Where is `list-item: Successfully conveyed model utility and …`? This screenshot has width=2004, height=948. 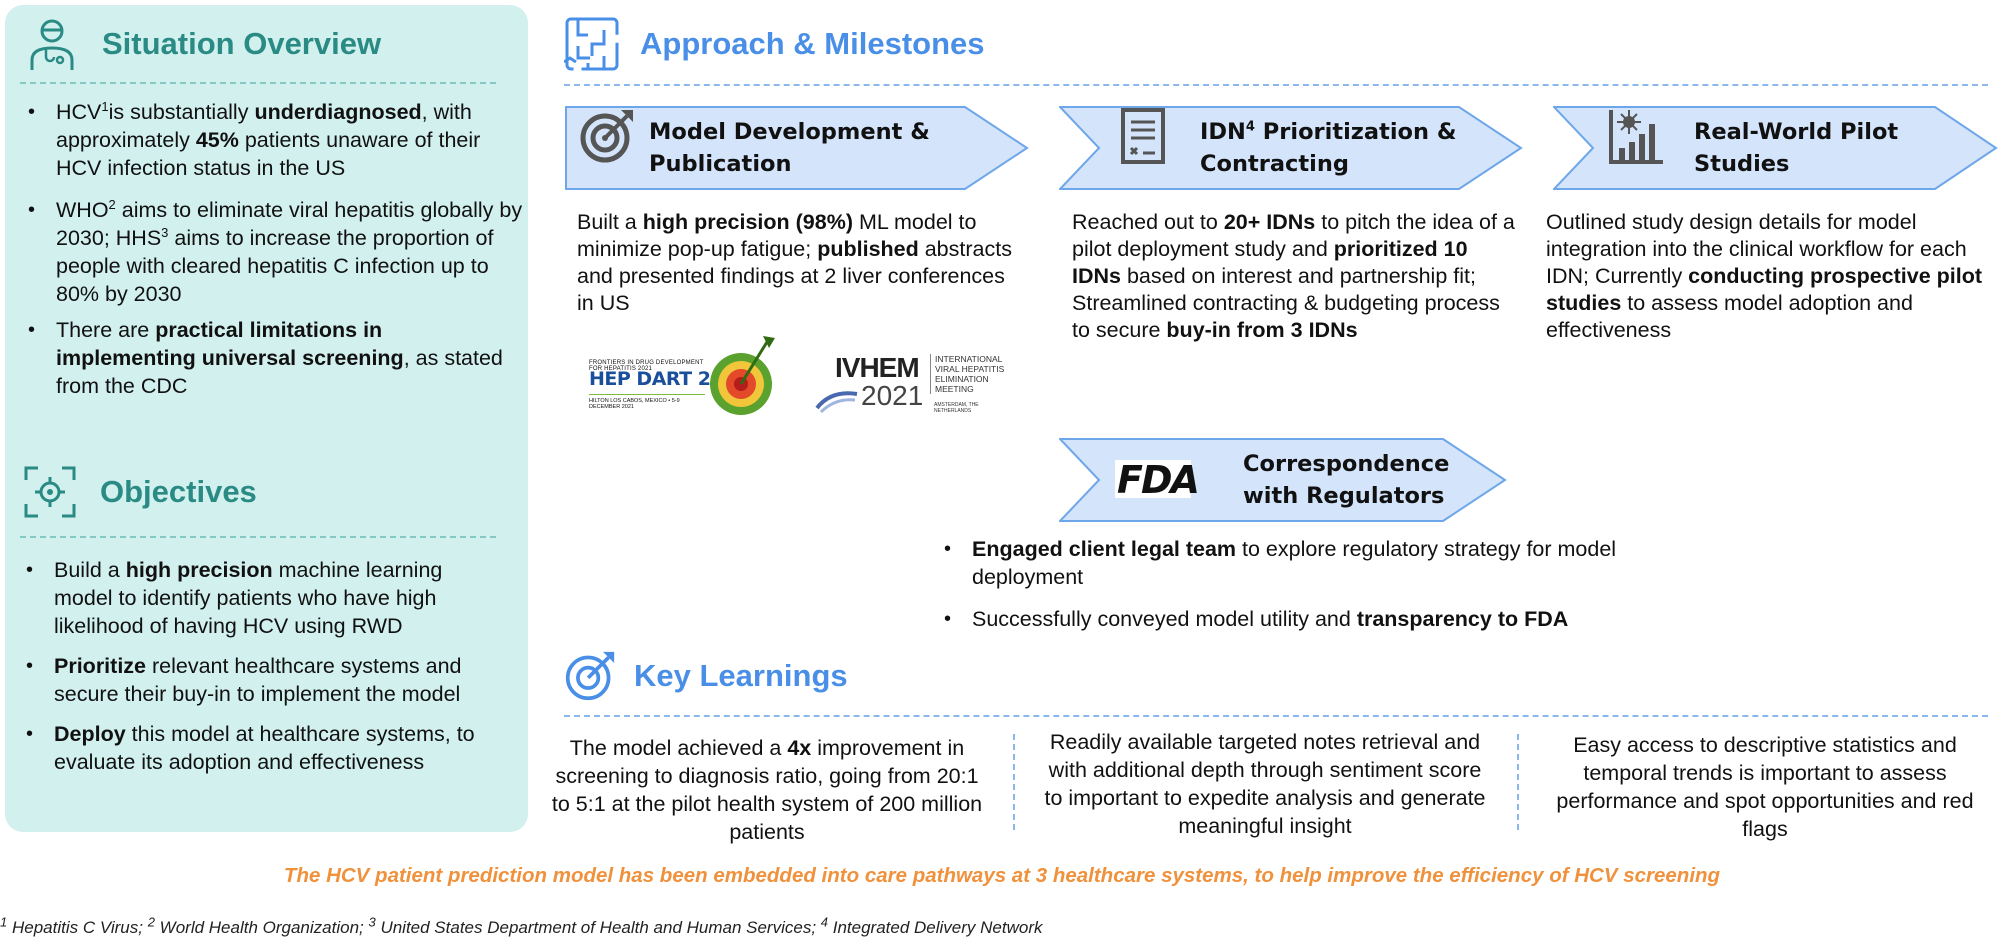 list-item: Successfully conveyed model utility and … is located at coordinates (1310, 619).